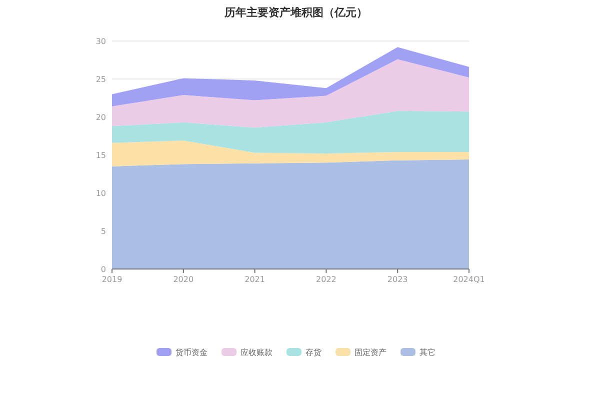  Describe the element at coordinates (326, 279) in the screenshot. I see `x-tick-label: 2022` at that location.